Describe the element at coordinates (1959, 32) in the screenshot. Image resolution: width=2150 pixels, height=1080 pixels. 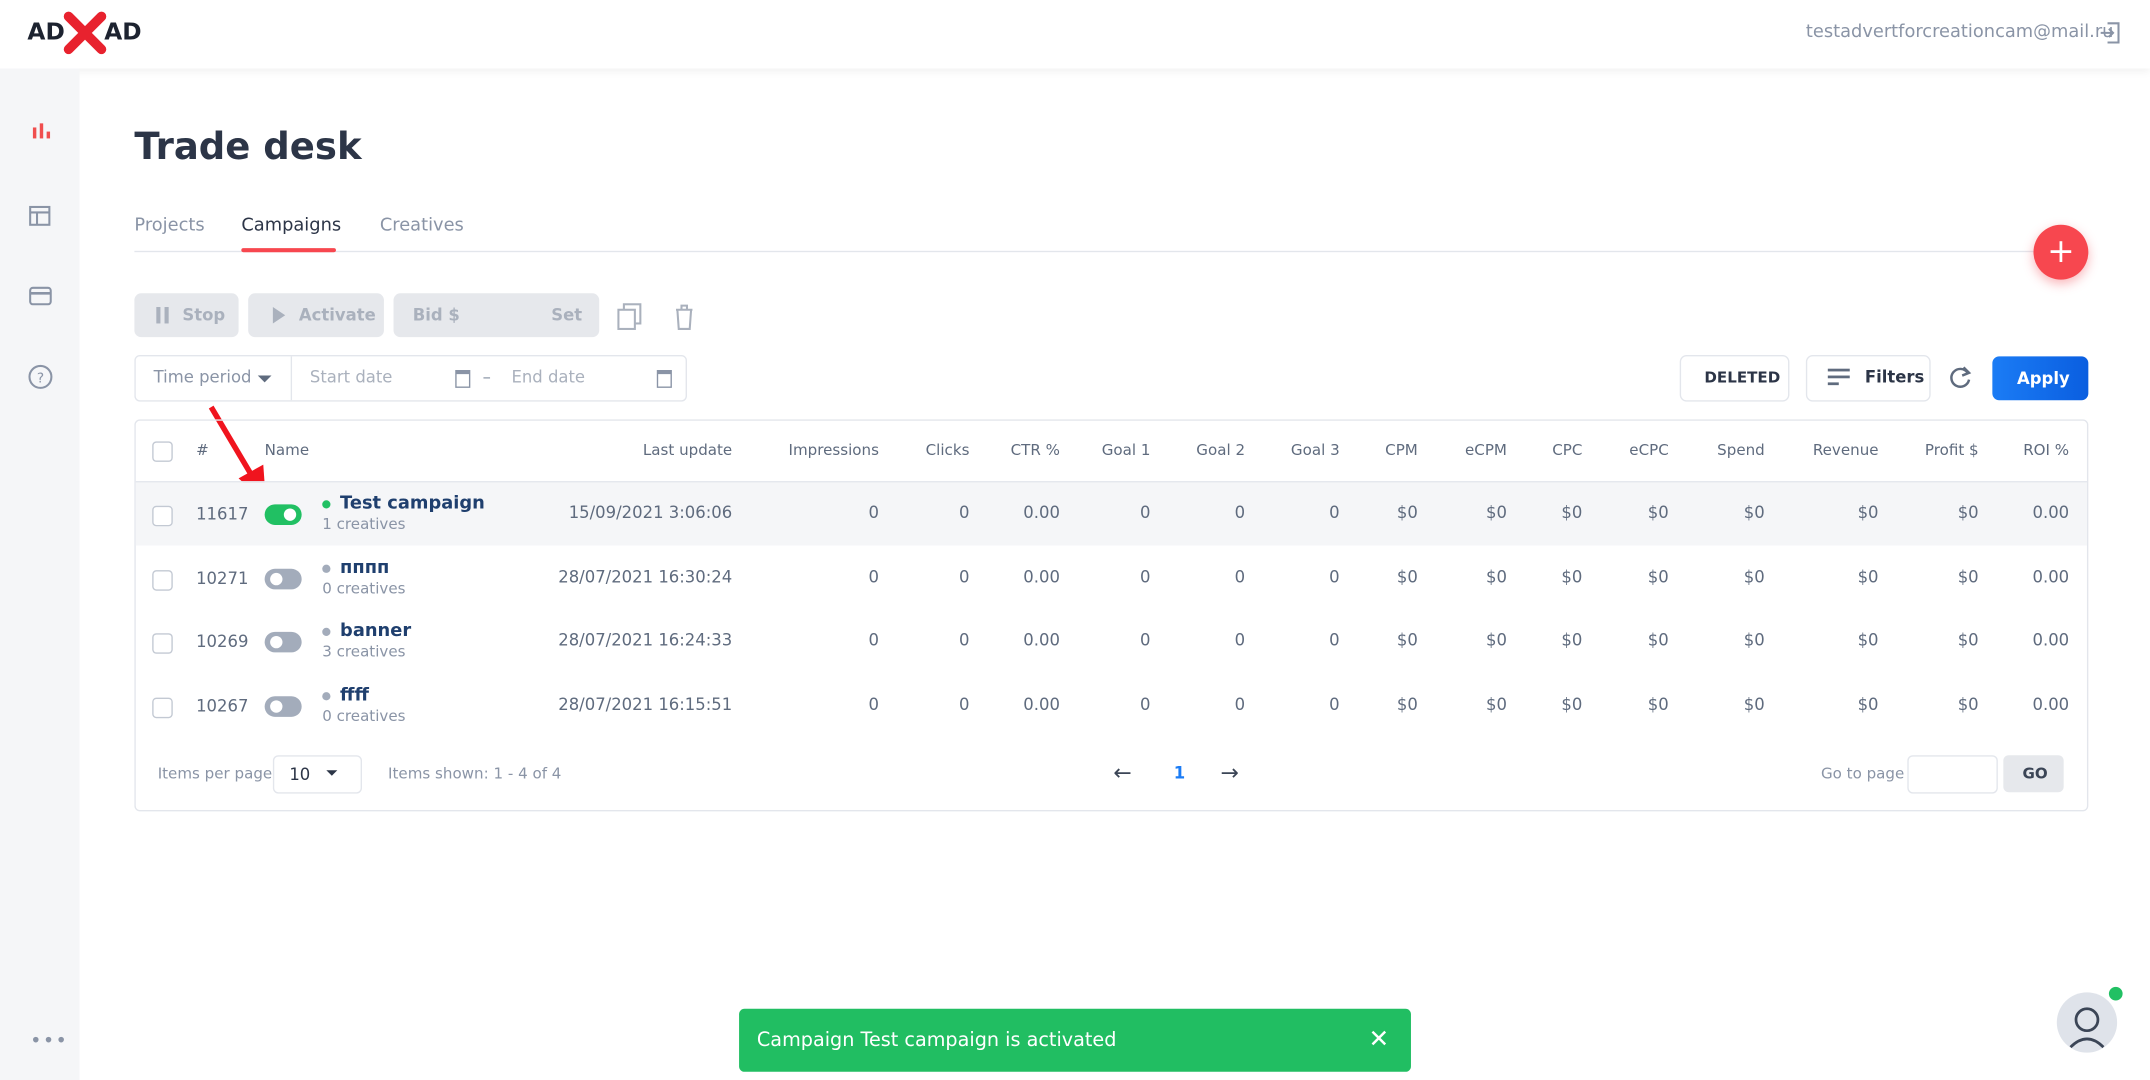
I see `user-email: testadvertforcreationcam@mail.ru` at that location.